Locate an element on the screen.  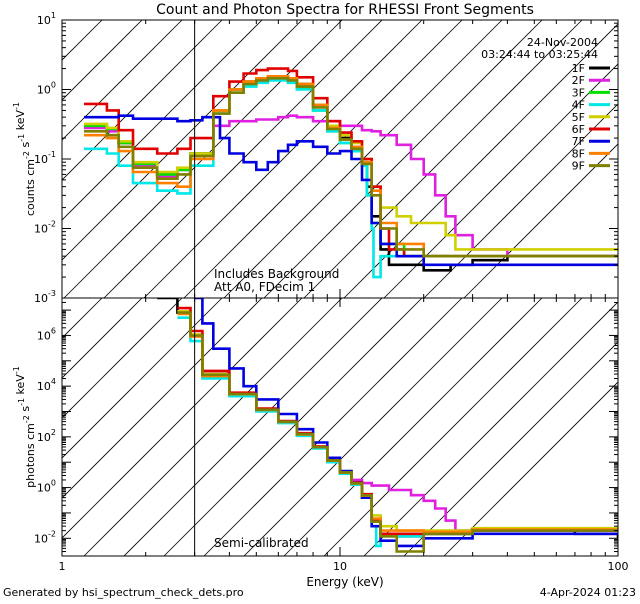
legend-label-8F: 8F is located at coordinates (578, 153).